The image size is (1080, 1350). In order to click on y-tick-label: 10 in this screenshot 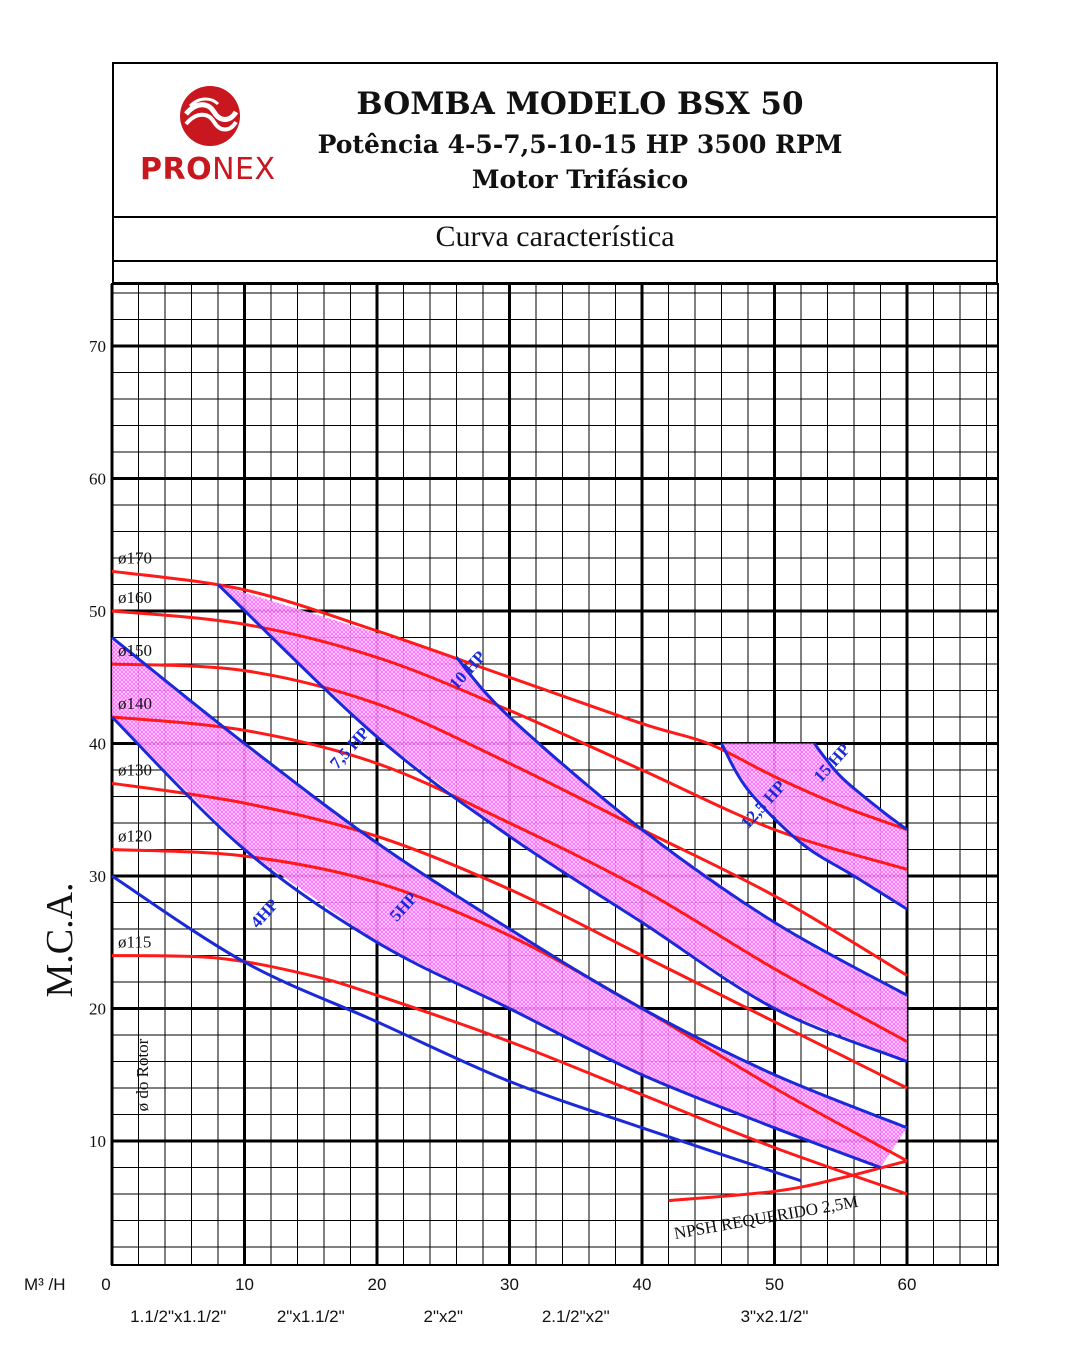, I will do `click(97, 1141)`.